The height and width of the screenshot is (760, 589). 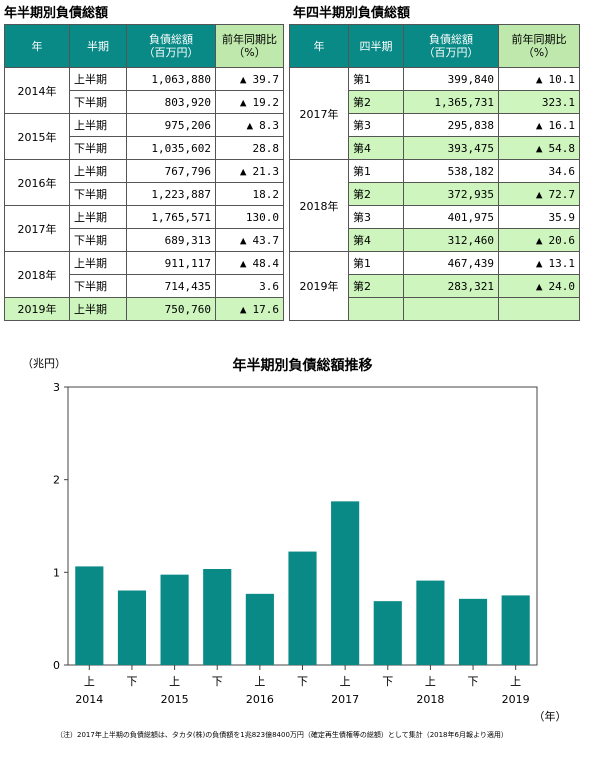 What do you see at coordinates (352, 13) in the screenshot?
I see `right-table-title: 年四半期別負債総額` at bounding box center [352, 13].